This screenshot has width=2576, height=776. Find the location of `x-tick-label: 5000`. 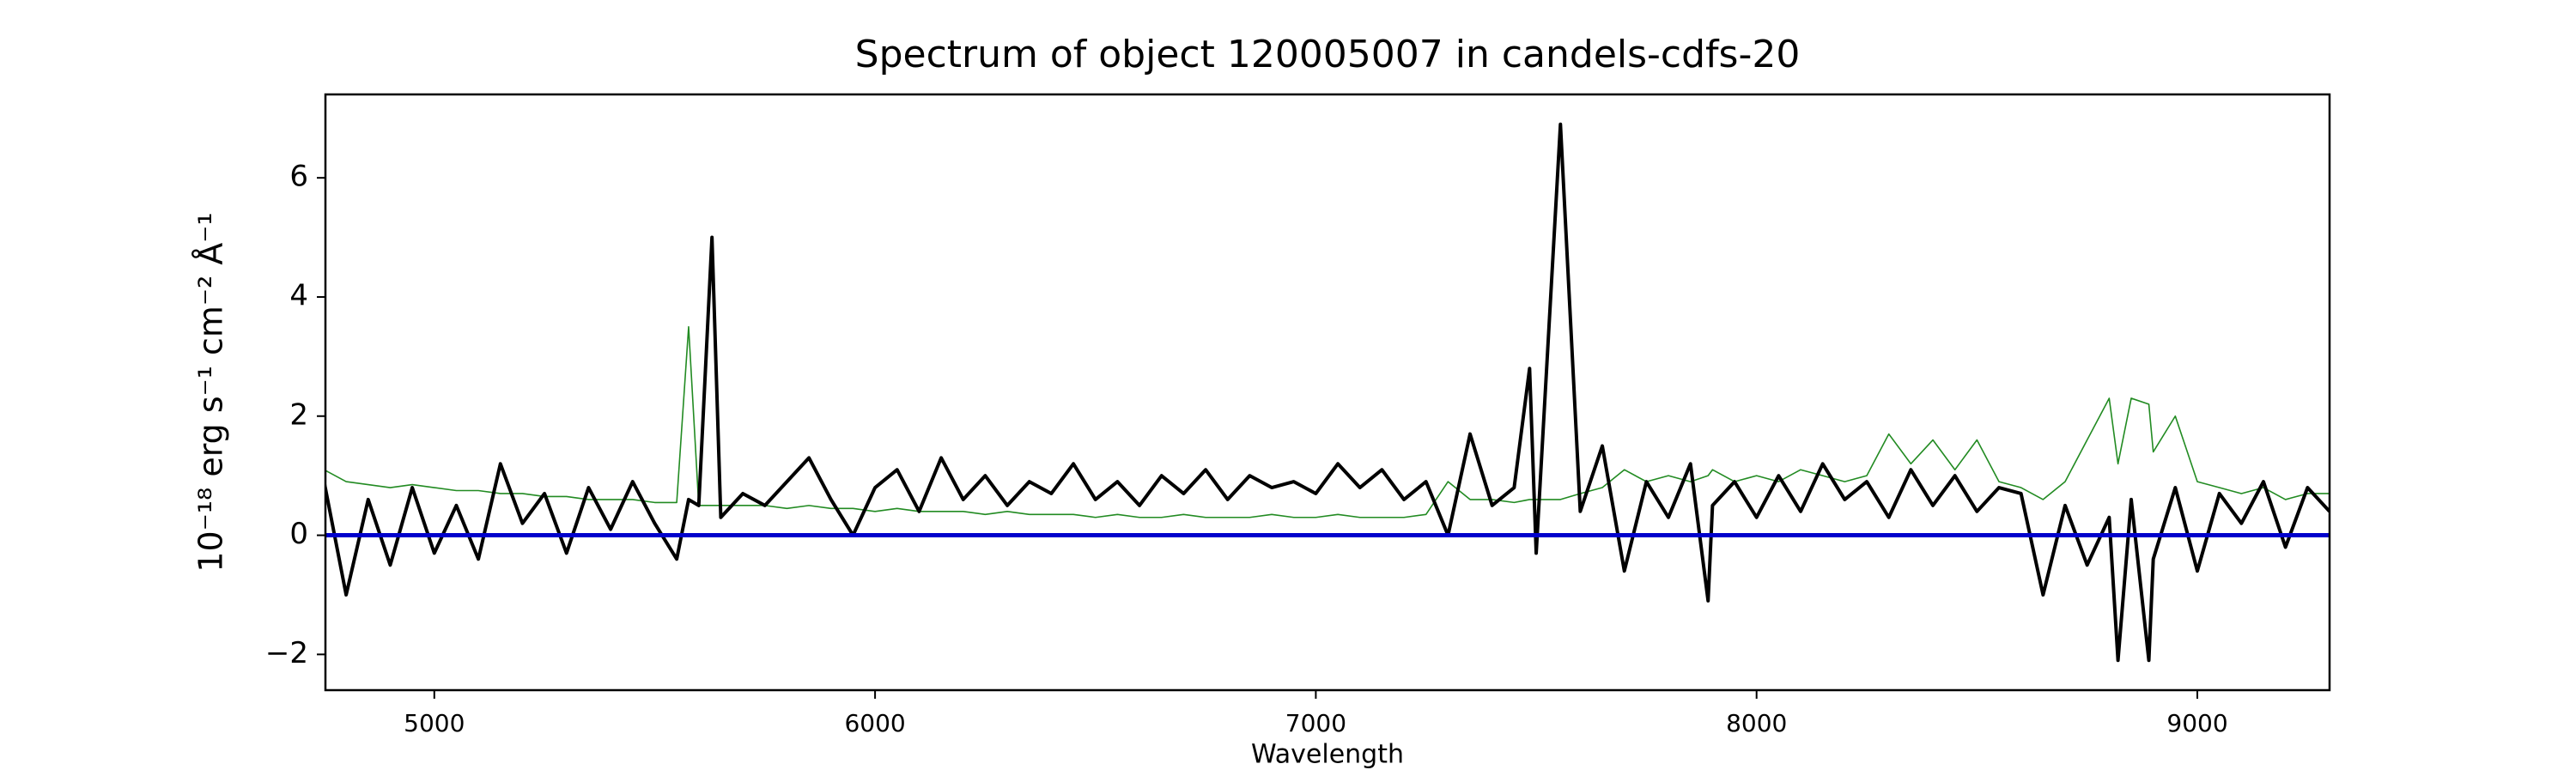

x-tick-label: 5000 is located at coordinates (434, 723).